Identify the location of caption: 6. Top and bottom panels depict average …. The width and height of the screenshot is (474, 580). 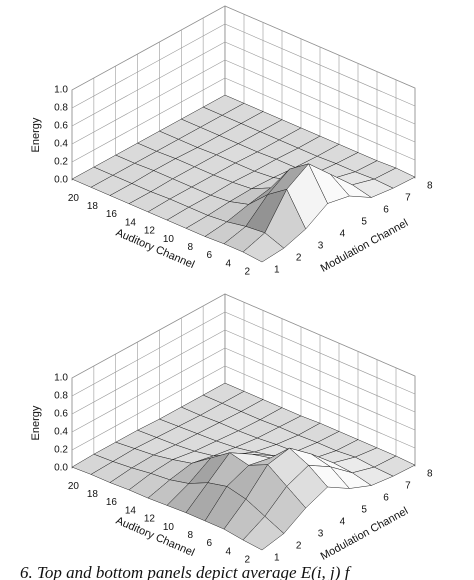
(186, 571).